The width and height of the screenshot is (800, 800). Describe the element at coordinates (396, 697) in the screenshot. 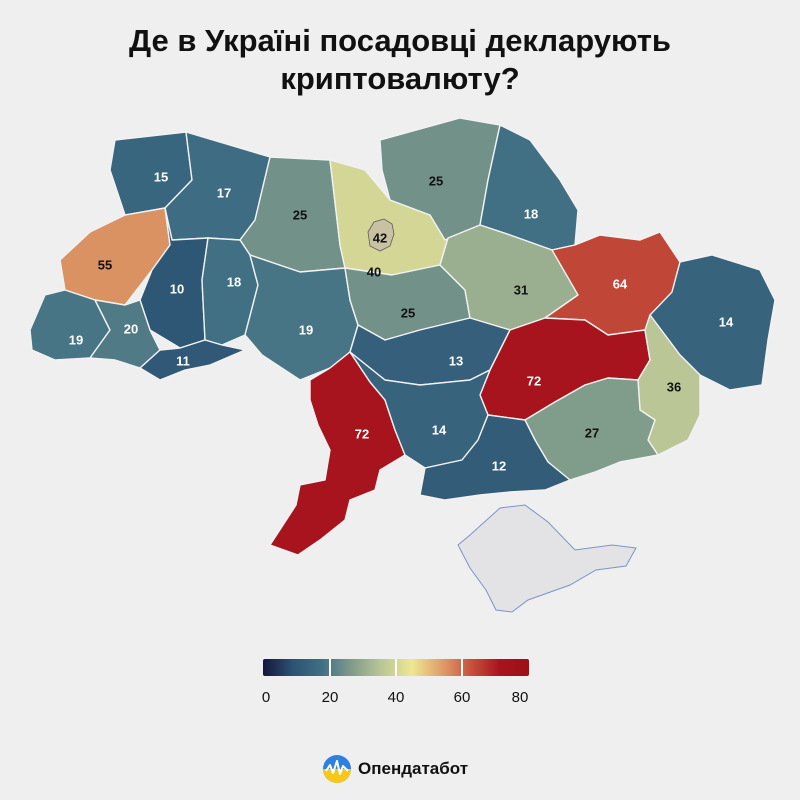

I see `legend-tick-40: 40` at that location.